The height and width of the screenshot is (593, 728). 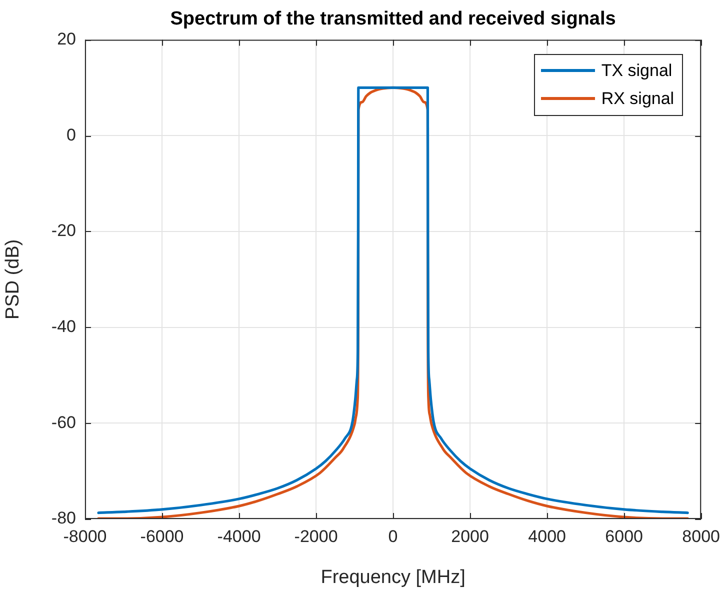 I want to click on x-tick-label: 8000, so click(x=701, y=536).